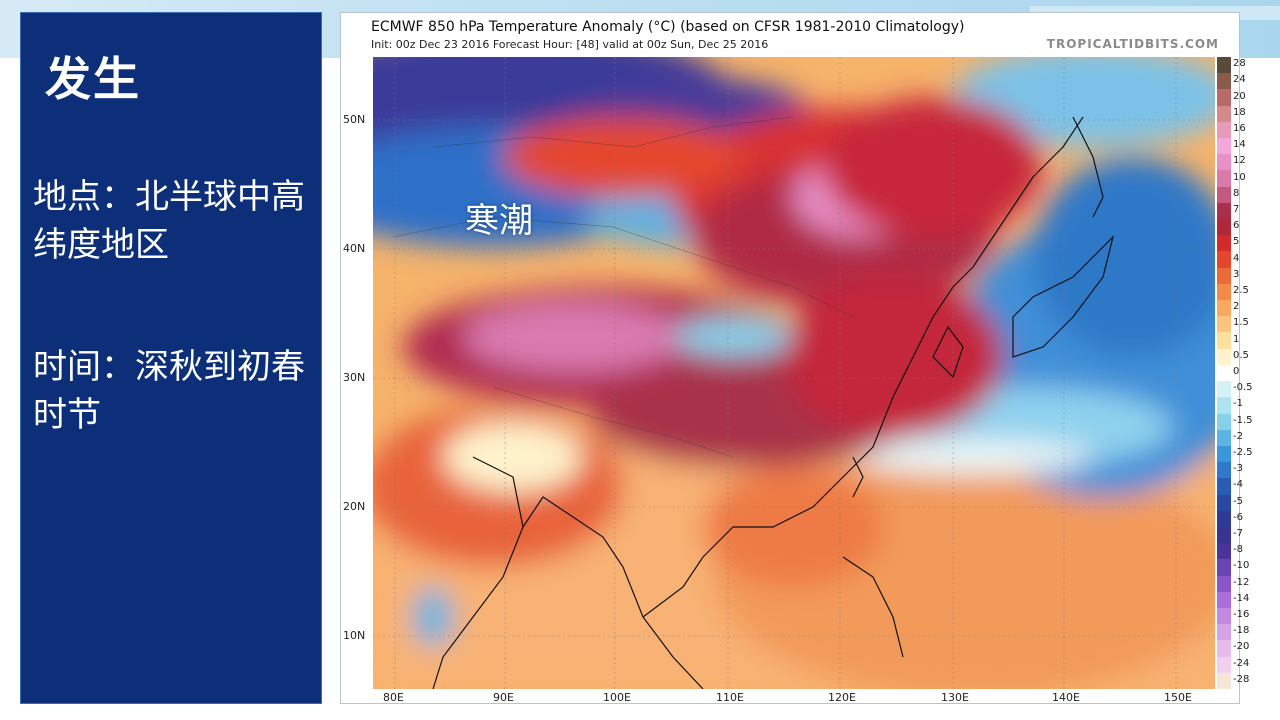 This screenshot has height=720, width=1280. What do you see at coordinates (1238, 550) in the screenshot?
I see `colorbar-label: -8` at bounding box center [1238, 550].